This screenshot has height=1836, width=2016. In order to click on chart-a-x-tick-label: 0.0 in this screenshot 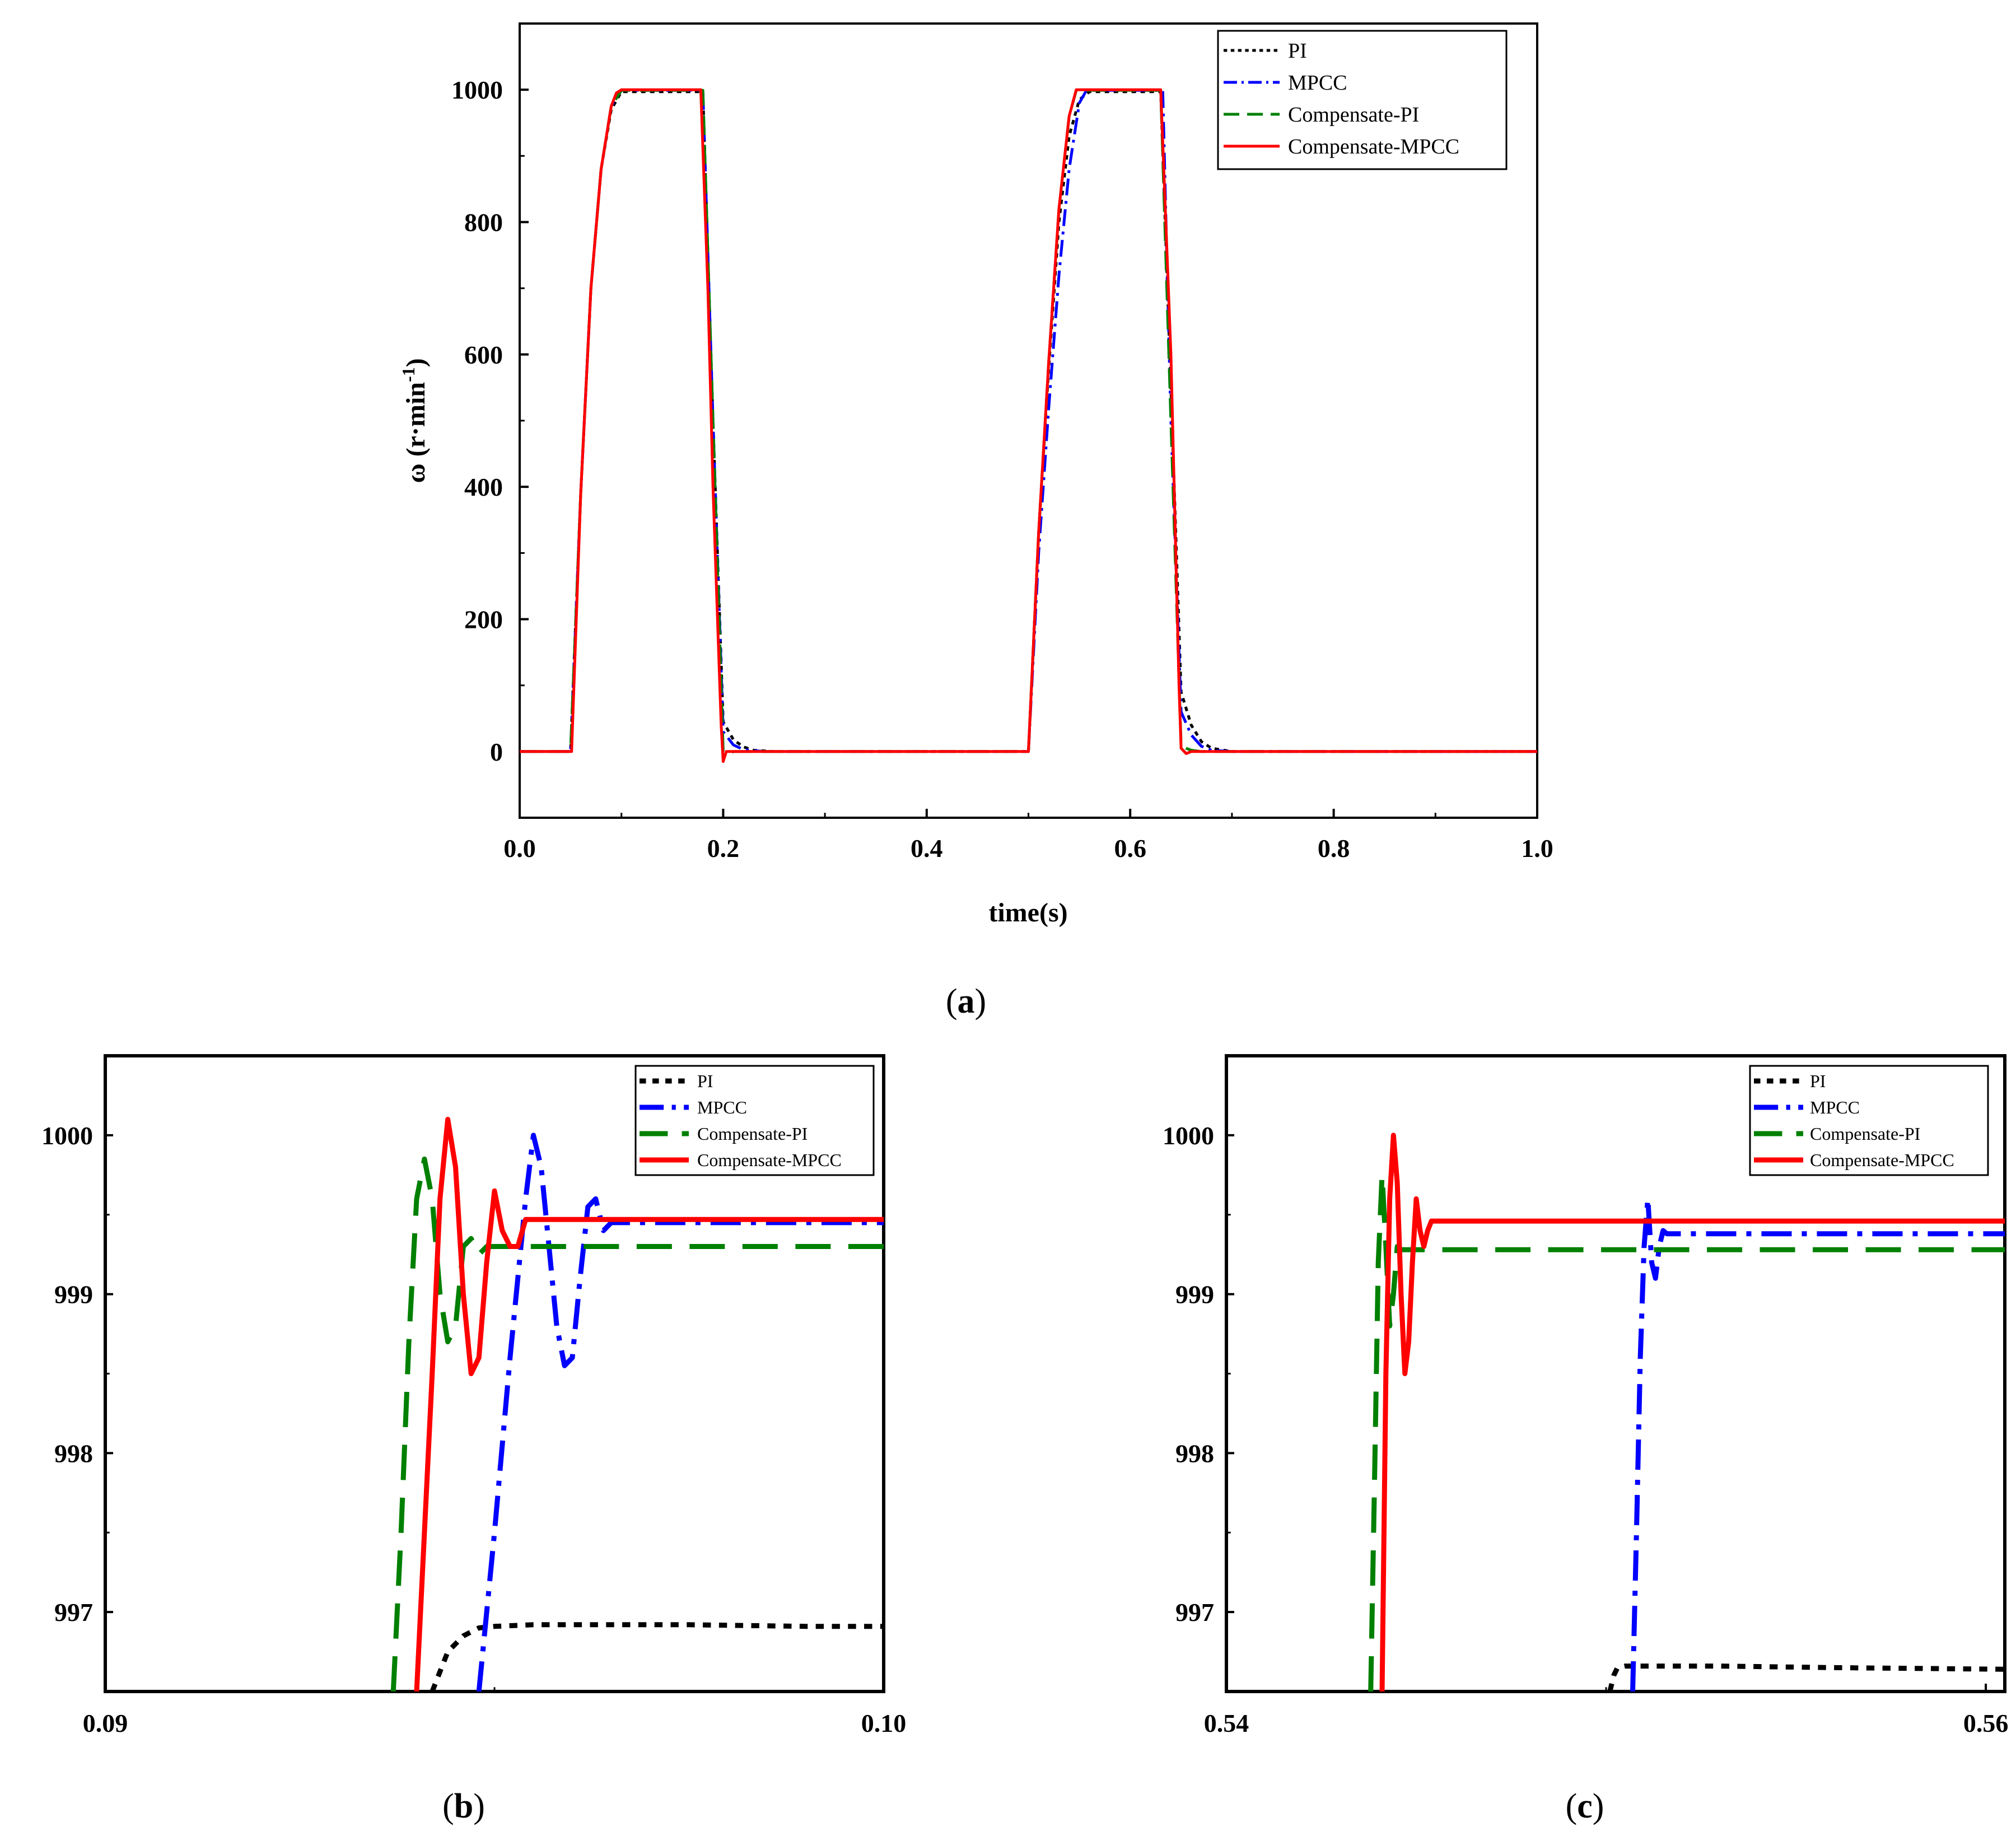, I will do `click(520, 849)`.